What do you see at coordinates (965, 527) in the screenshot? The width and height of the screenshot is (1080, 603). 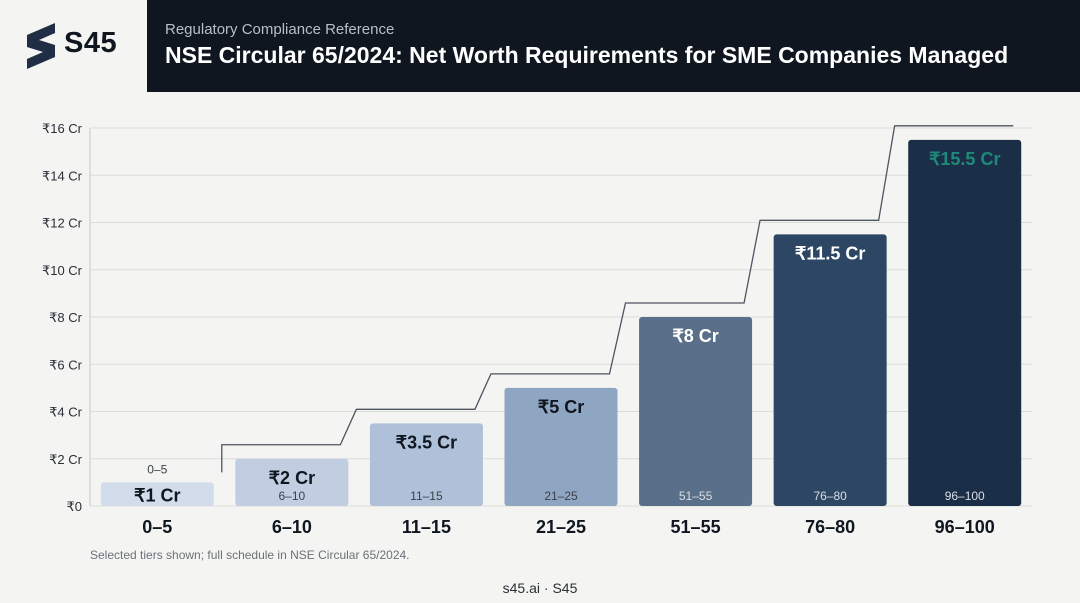 I see `x-category-label: 96–100` at bounding box center [965, 527].